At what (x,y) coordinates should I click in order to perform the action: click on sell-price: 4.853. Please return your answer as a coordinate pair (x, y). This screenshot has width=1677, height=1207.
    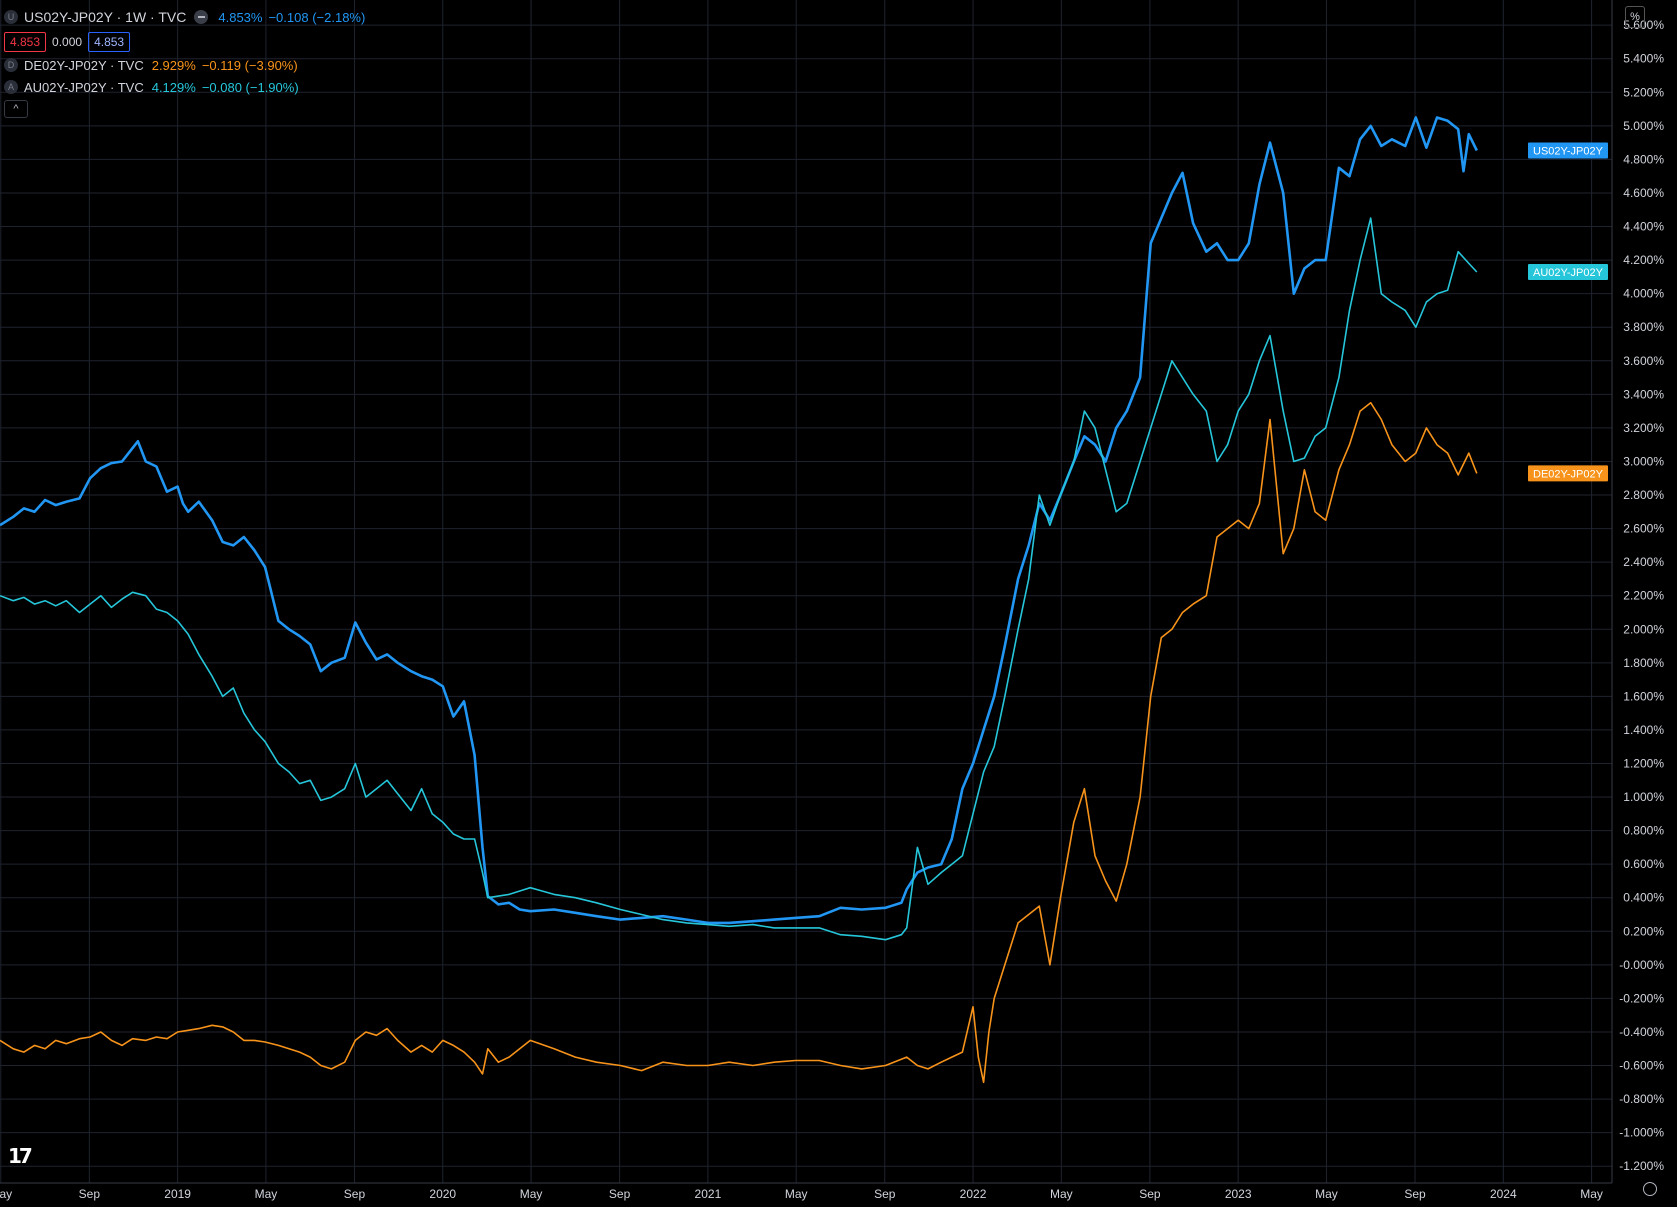
    Looking at the image, I should click on (25, 42).